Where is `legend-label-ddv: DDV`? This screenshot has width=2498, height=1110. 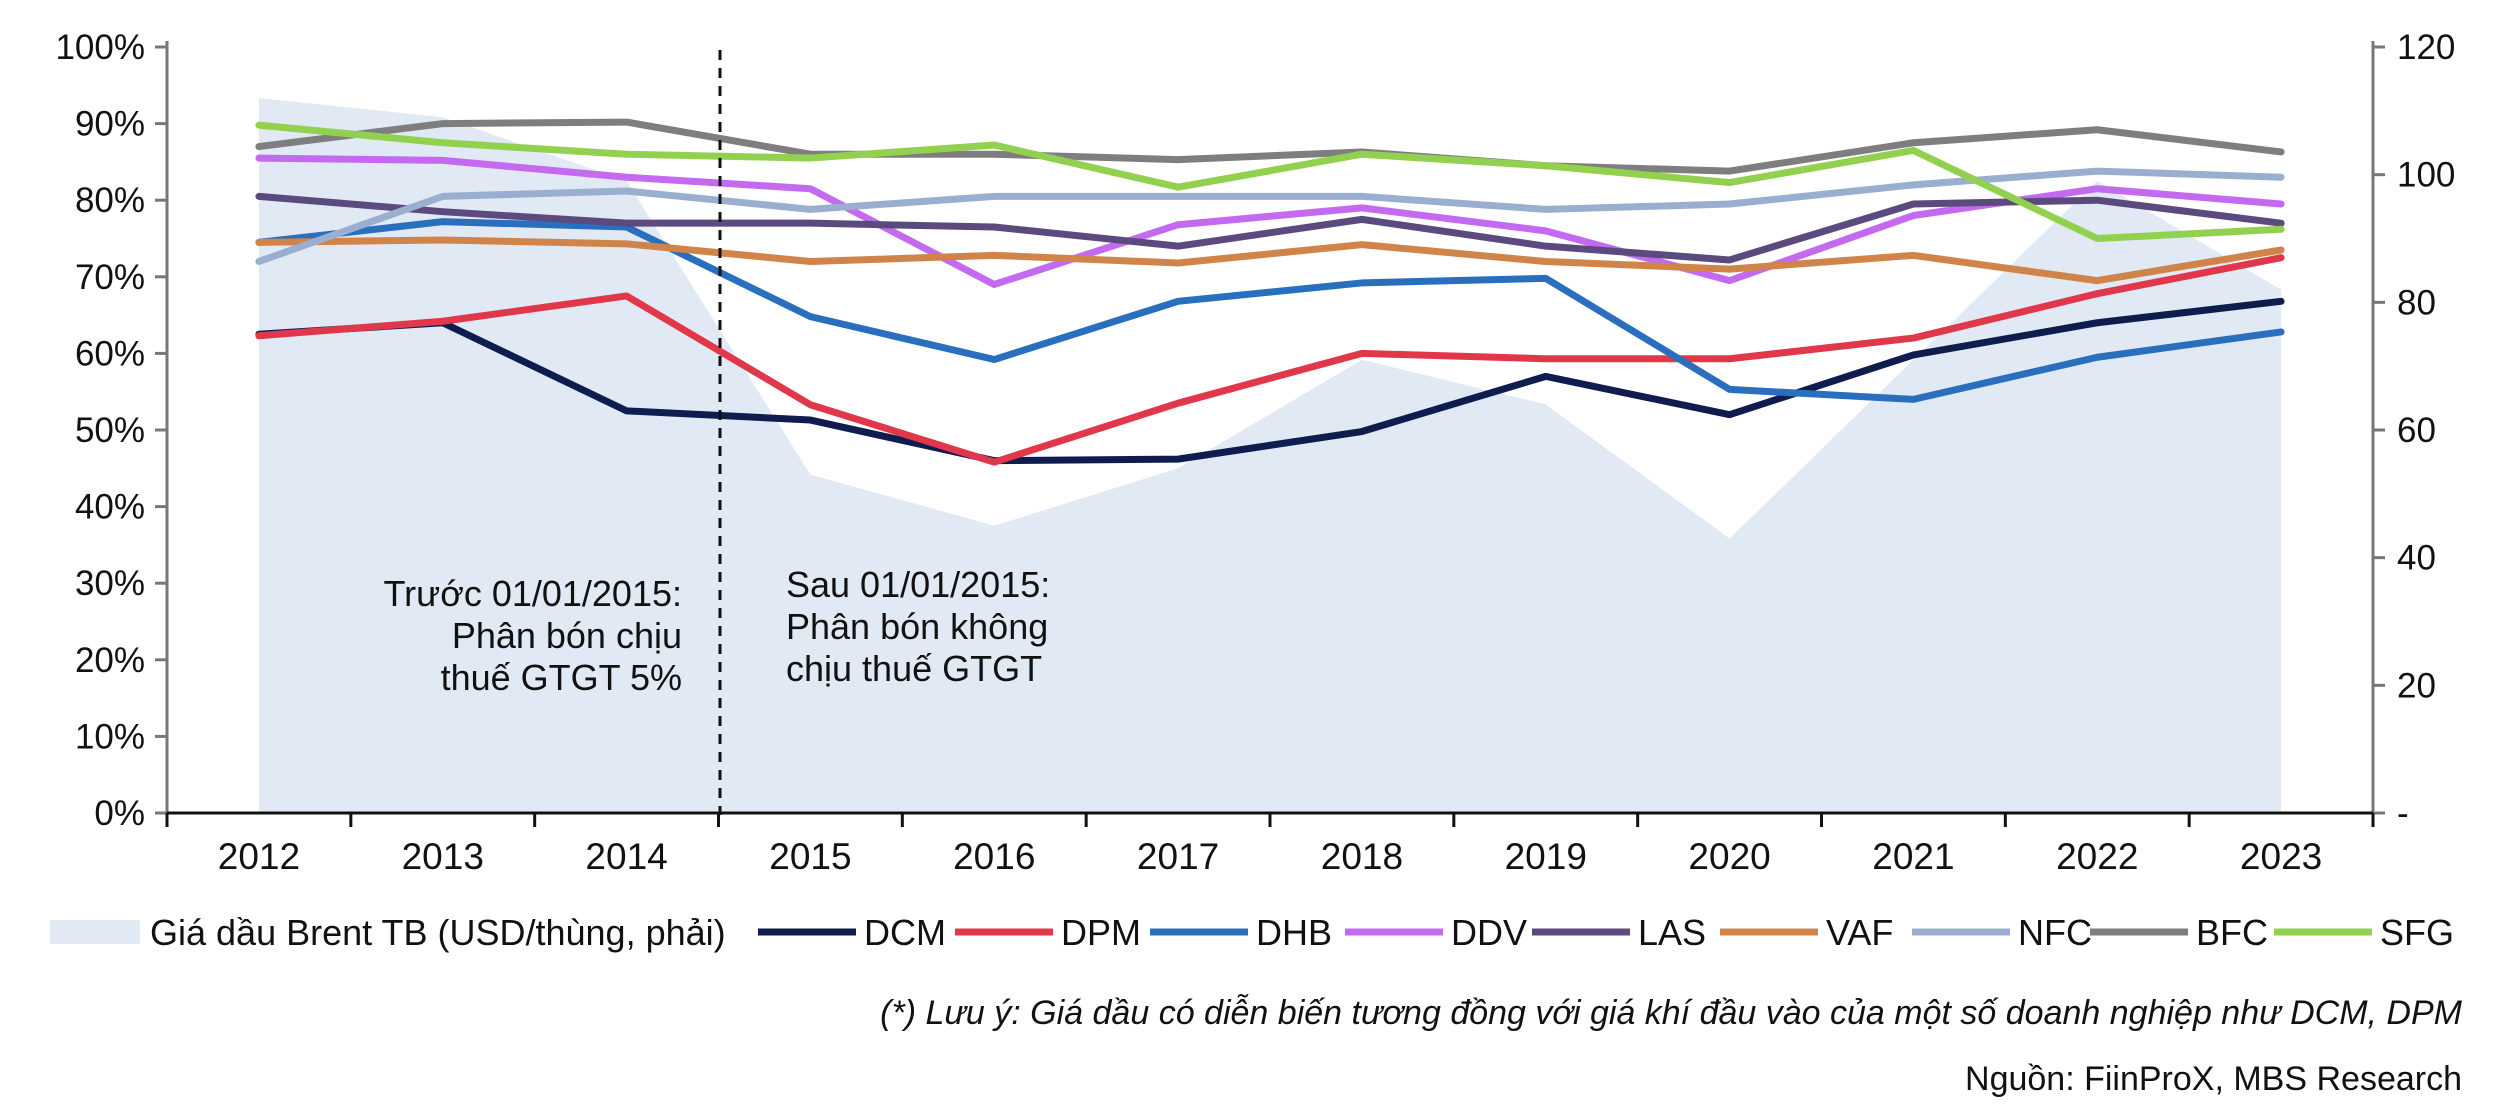 legend-label-ddv: DDV is located at coordinates (1489, 932).